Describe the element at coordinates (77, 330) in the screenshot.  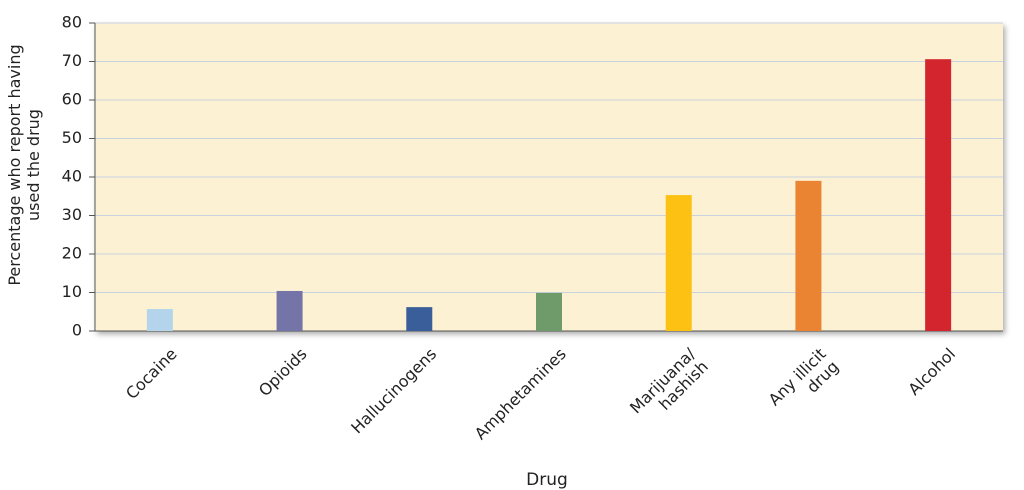
I see `y-tick-label: 0` at that location.